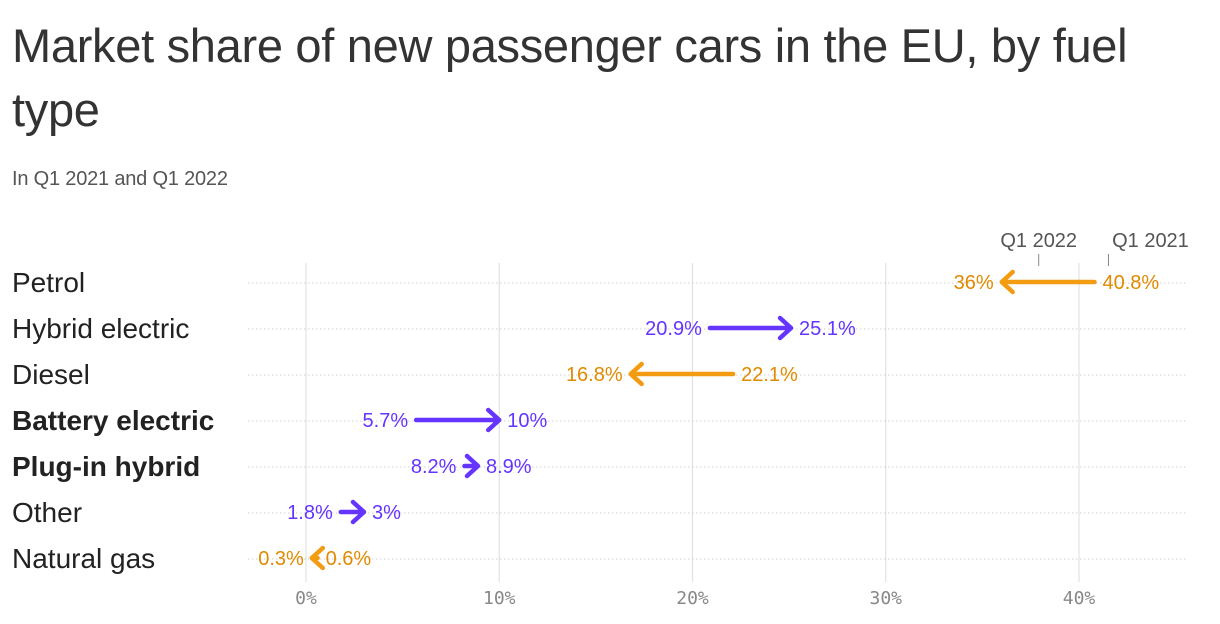  What do you see at coordinates (281, 559) in the screenshot?
I see `to-value-label: 0.3%` at bounding box center [281, 559].